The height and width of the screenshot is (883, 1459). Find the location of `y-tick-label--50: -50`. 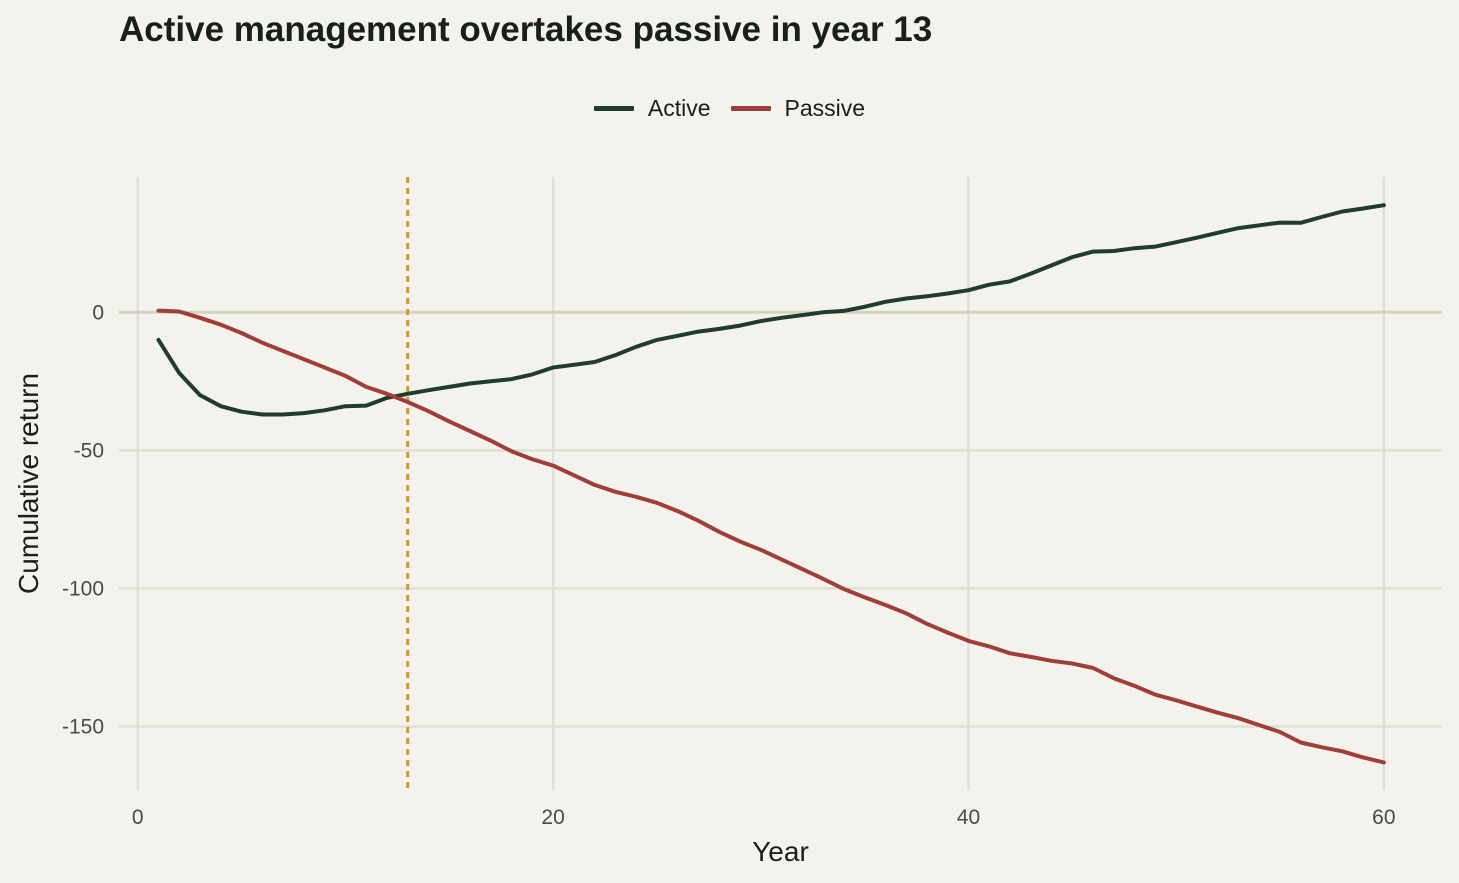

y-tick-label--50: -50 is located at coordinates (89, 450).